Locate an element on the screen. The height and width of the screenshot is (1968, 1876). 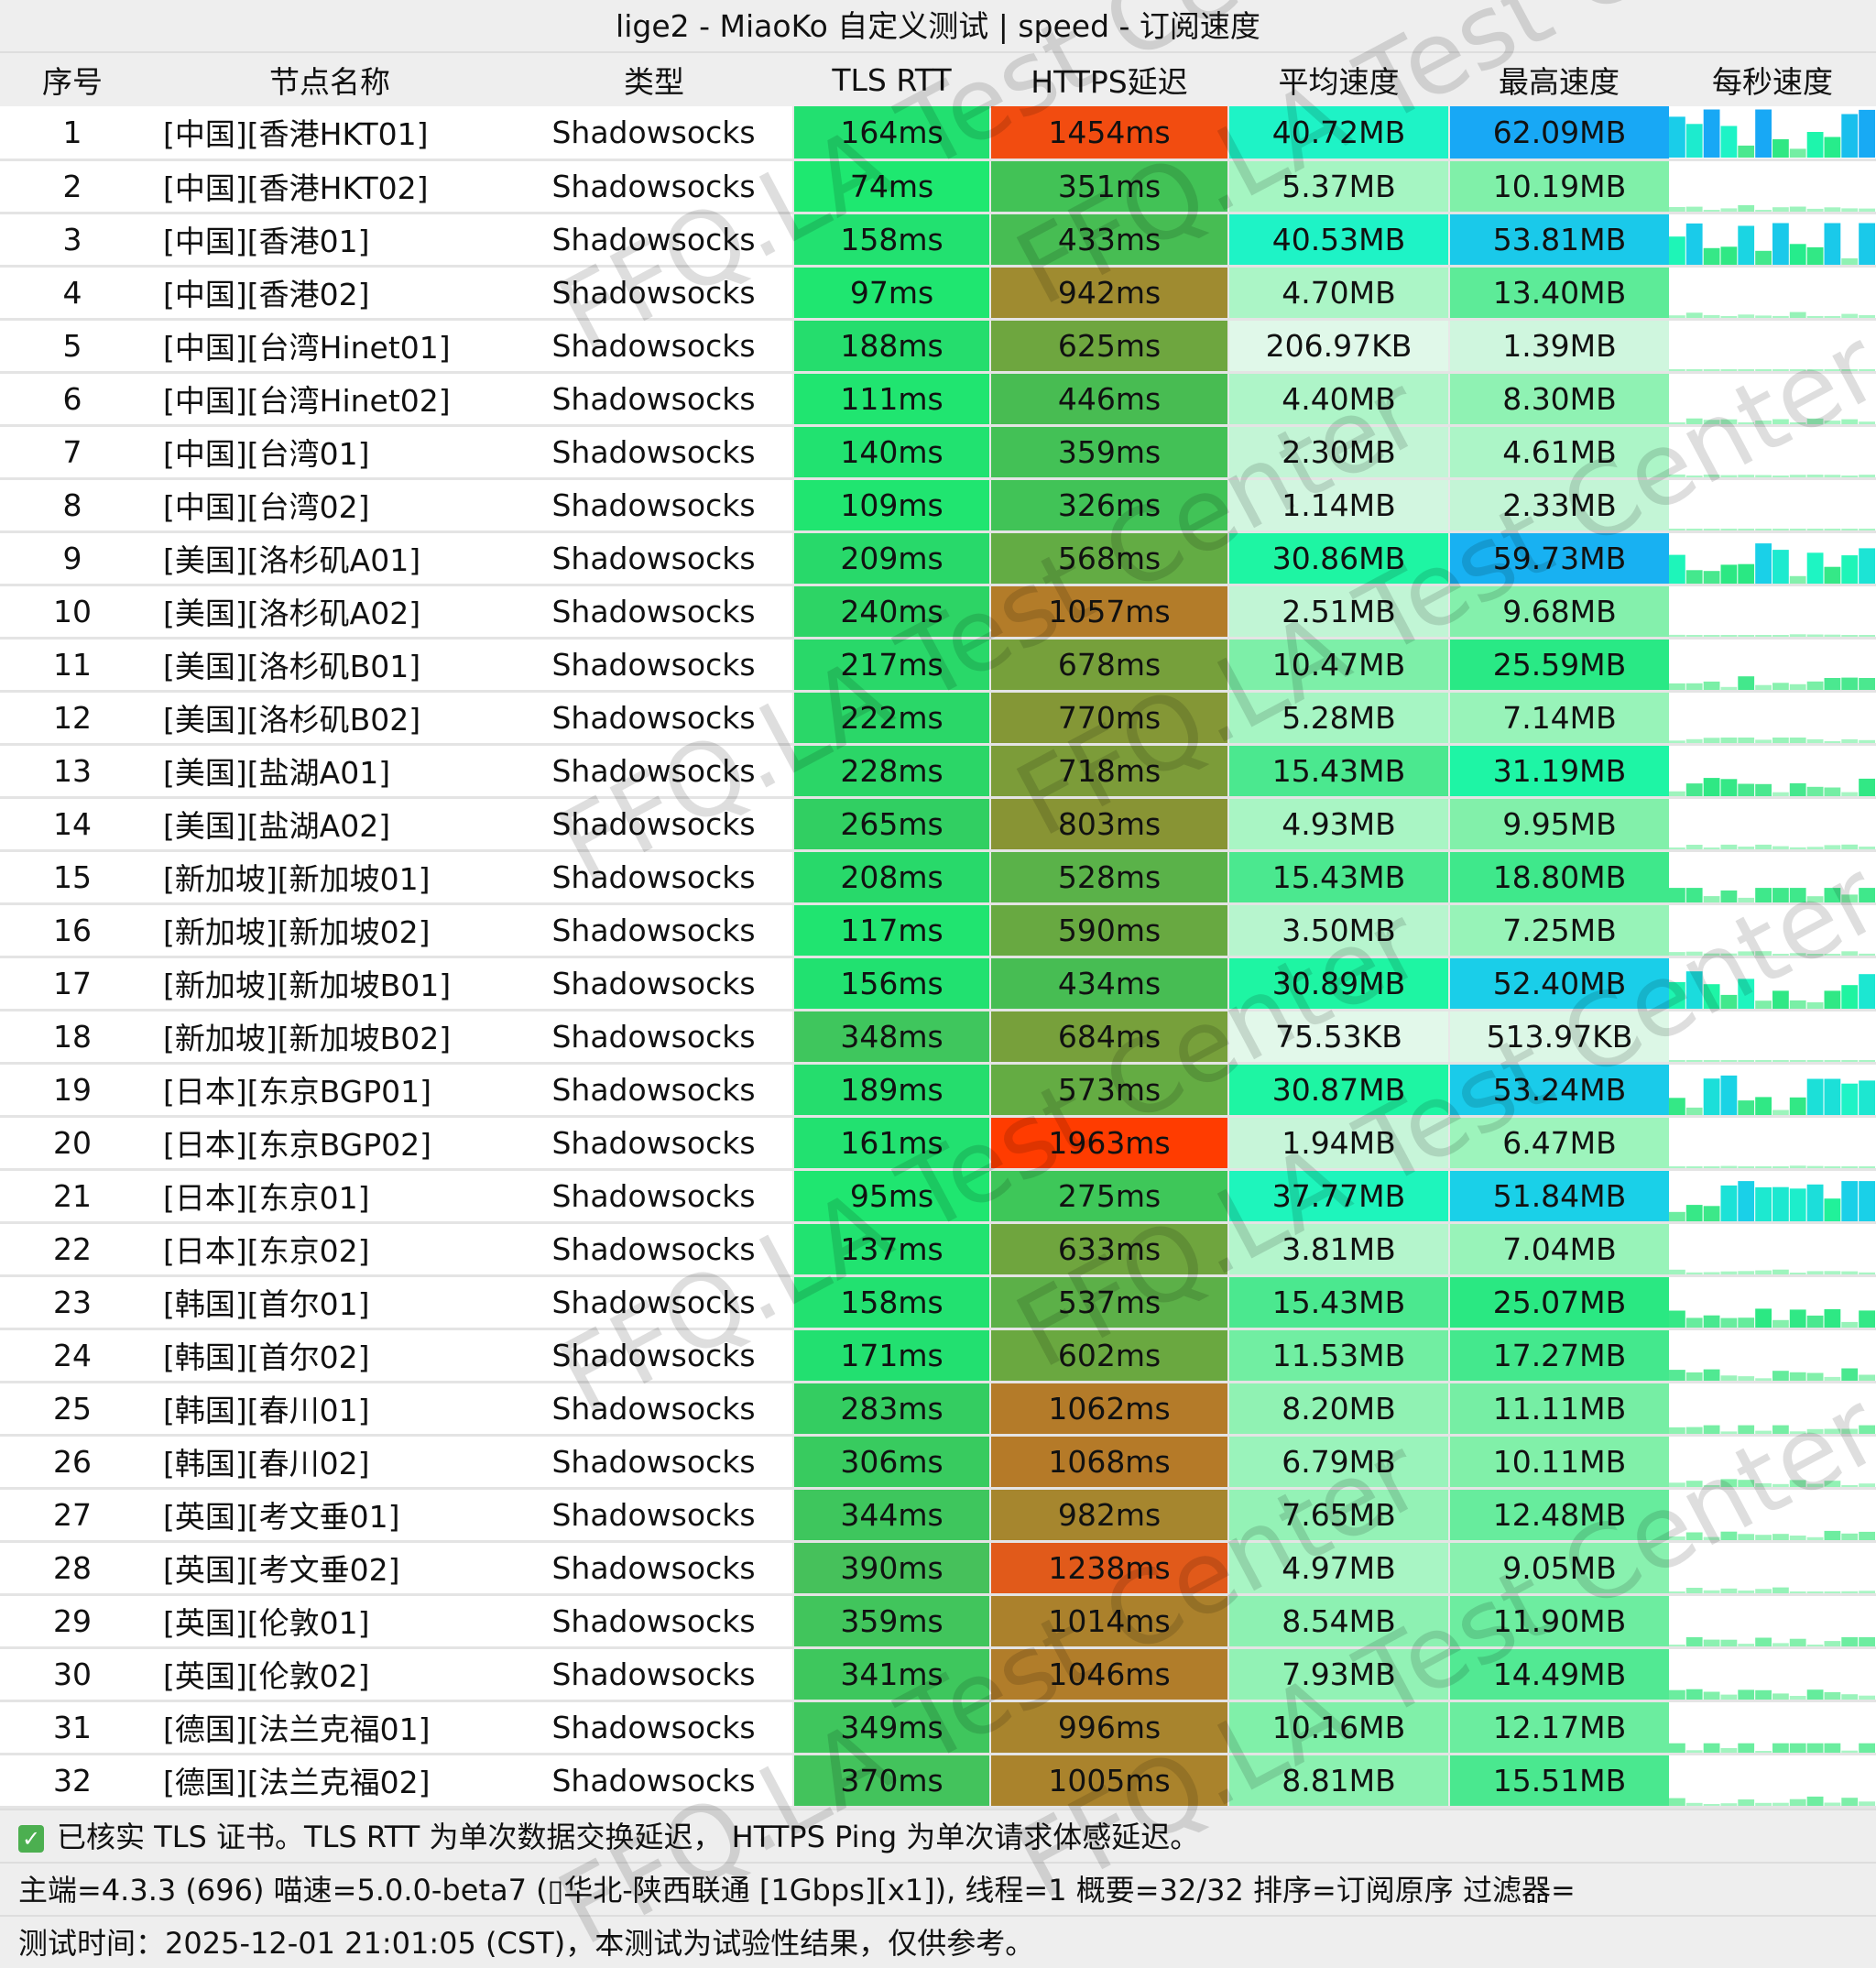
max-speed: 2.33MB is located at coordinates (1558, 506).